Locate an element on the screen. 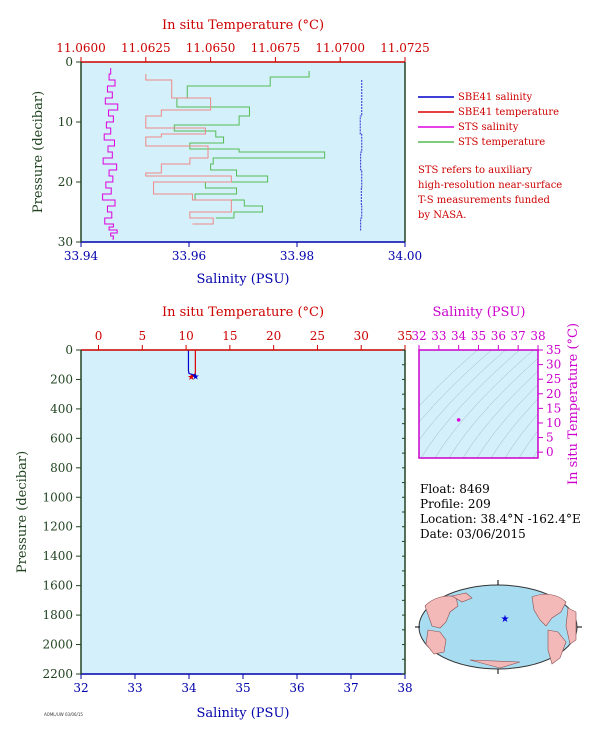 The height and width of the screenshot is (736, 601). main-salinity-tick-label: 32 is located at coordinates (80, 688).